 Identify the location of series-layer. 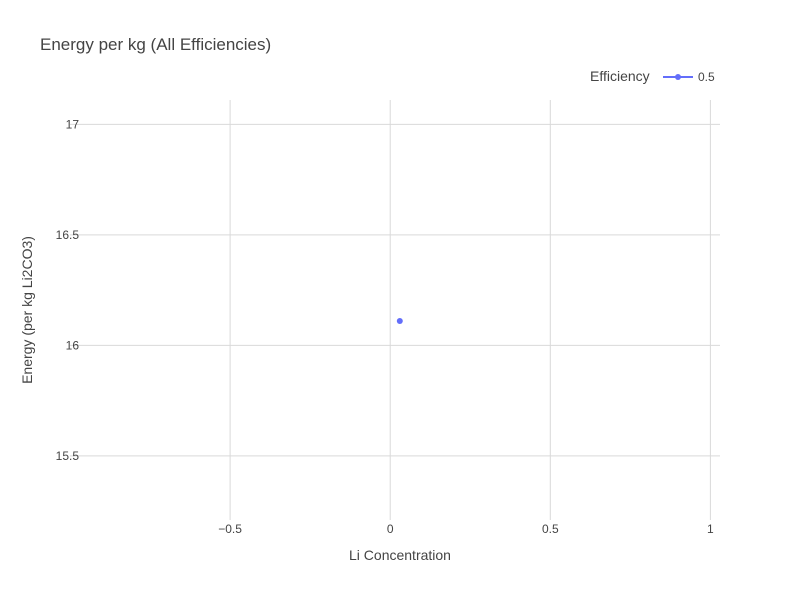
(399, 321).